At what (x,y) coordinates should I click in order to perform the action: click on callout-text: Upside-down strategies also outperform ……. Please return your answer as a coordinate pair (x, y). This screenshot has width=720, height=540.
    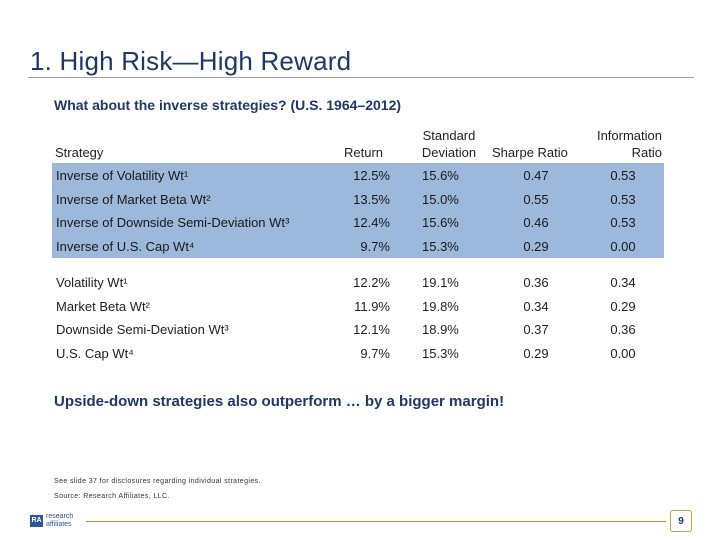
    Looking at the image, I should click on (279, 401).